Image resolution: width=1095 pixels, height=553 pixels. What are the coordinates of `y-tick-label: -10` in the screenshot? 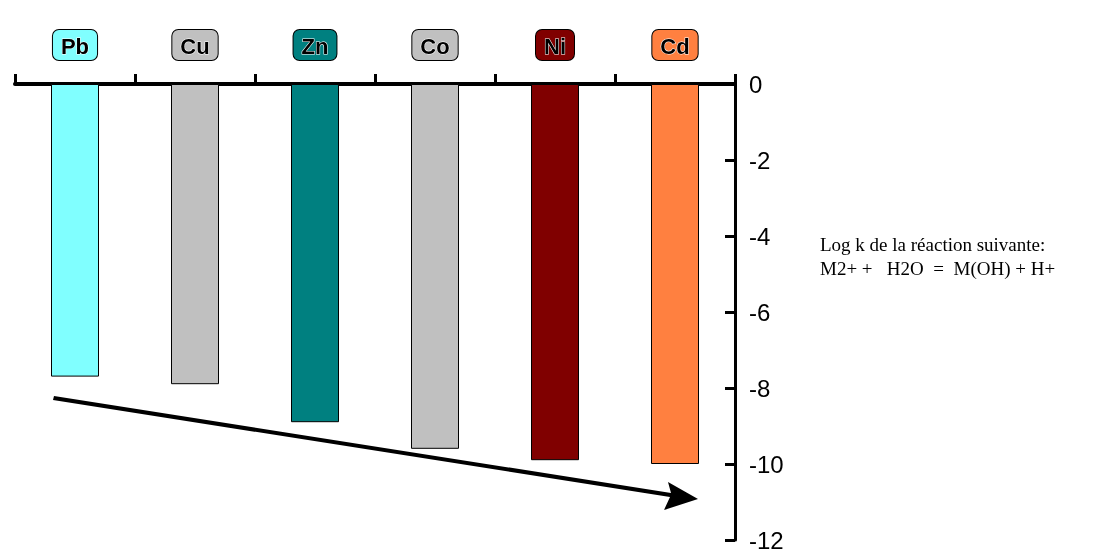 It's located at (766, 464).